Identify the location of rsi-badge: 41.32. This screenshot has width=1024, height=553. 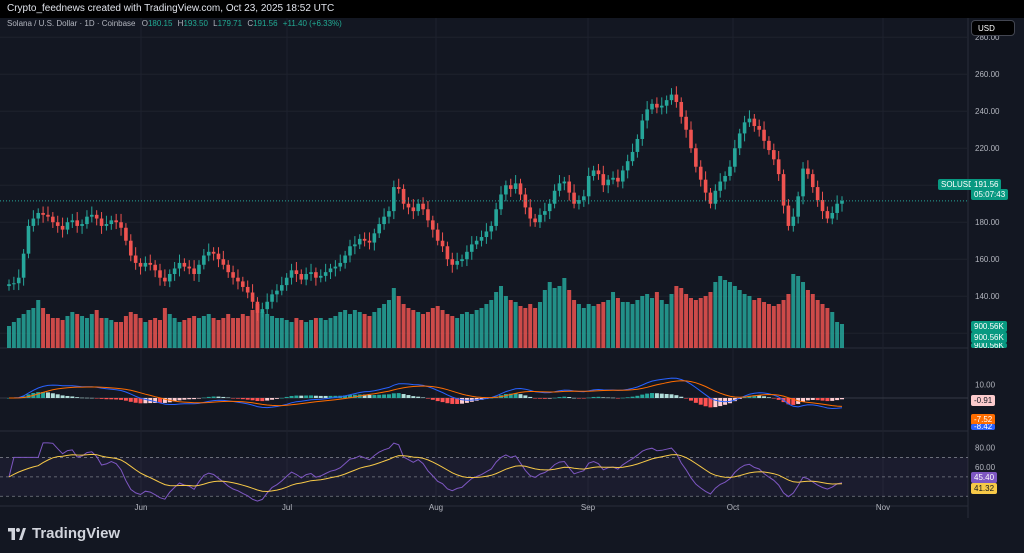
(984, 488).